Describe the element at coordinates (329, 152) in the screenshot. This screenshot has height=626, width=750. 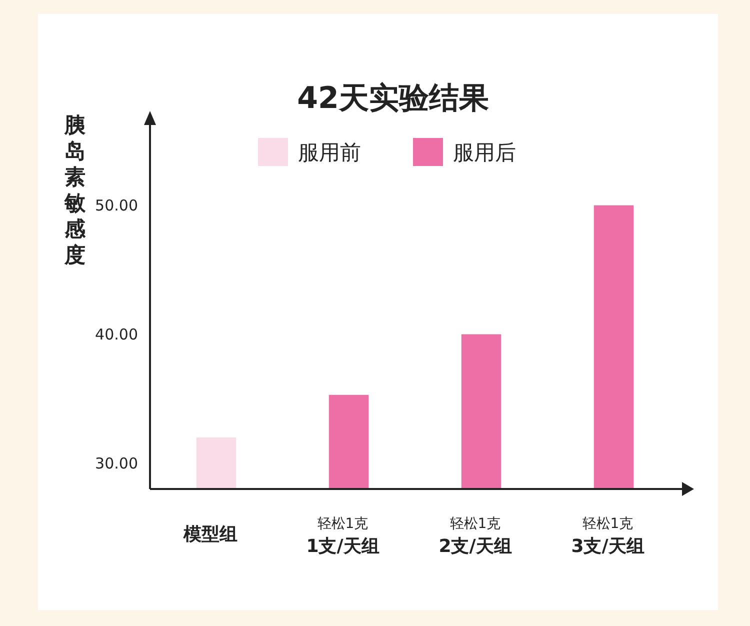
I see `legend-label: 服用前` at that location.